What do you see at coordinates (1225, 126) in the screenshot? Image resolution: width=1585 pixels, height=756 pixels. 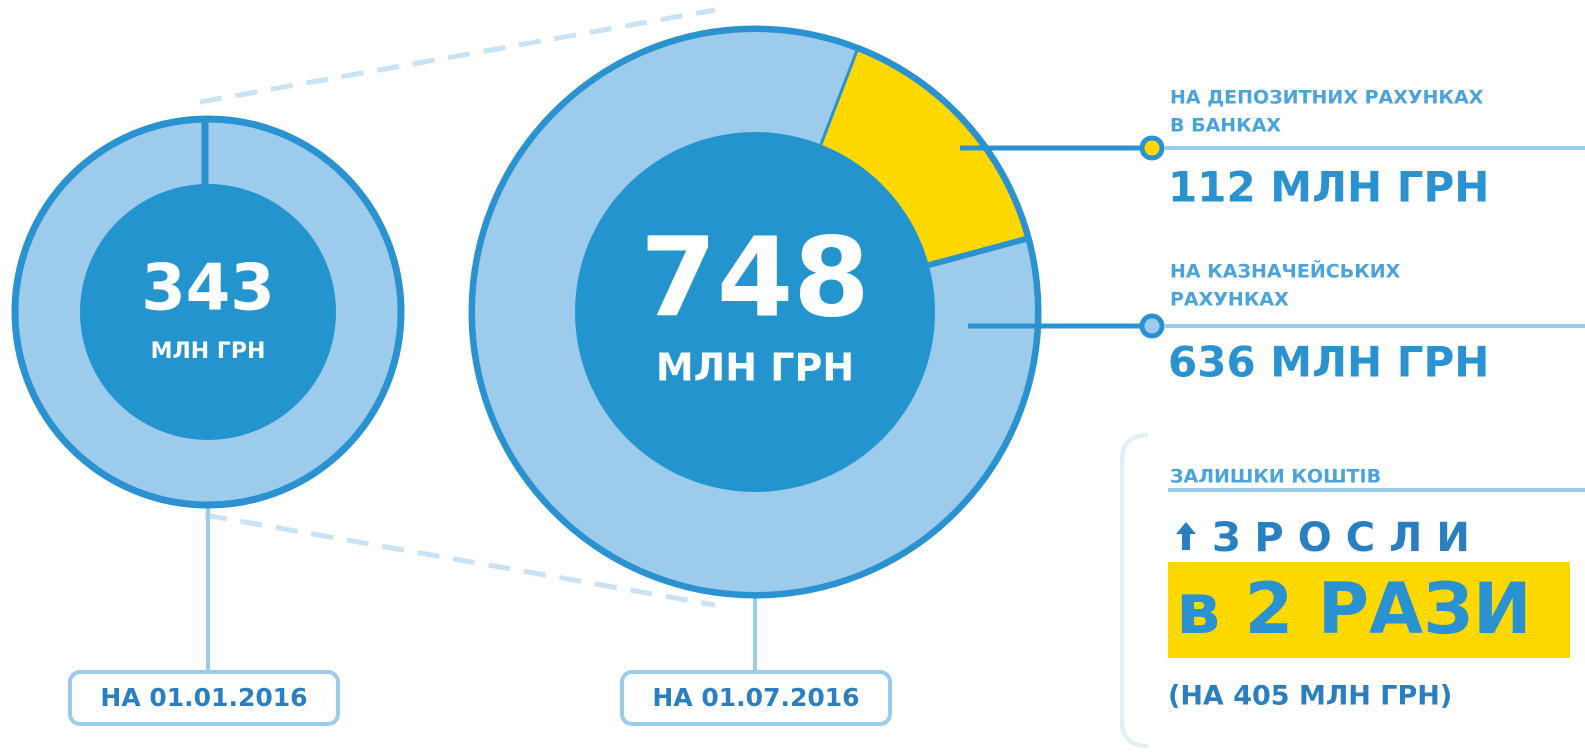 I see `segment-label: В БАНКАХ` at bounding box center [1225, 126].